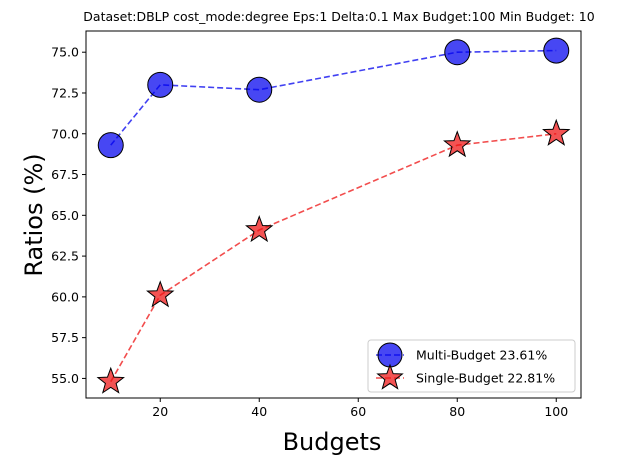 This screenshot has width=628, height=466. What do you see at coordinates (457, 411) in the screenshot?
I see `x-tick-label: 80` at bounding box center [457, 411].